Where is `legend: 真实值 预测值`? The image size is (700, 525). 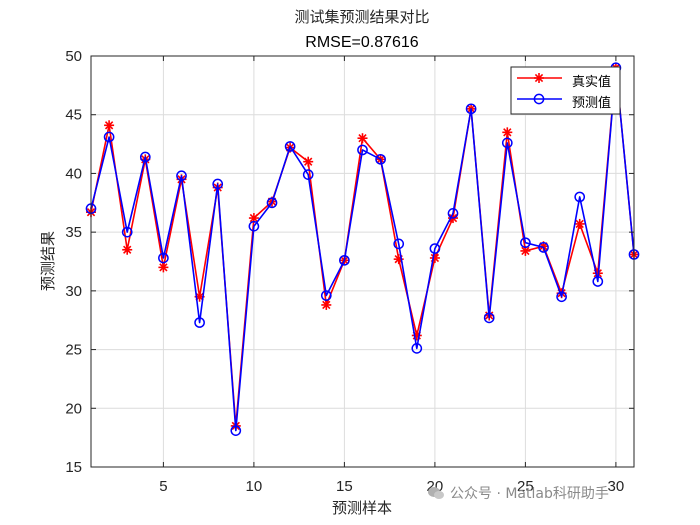
legend: 真实值 预测值 is located at coordinates (565, 90).